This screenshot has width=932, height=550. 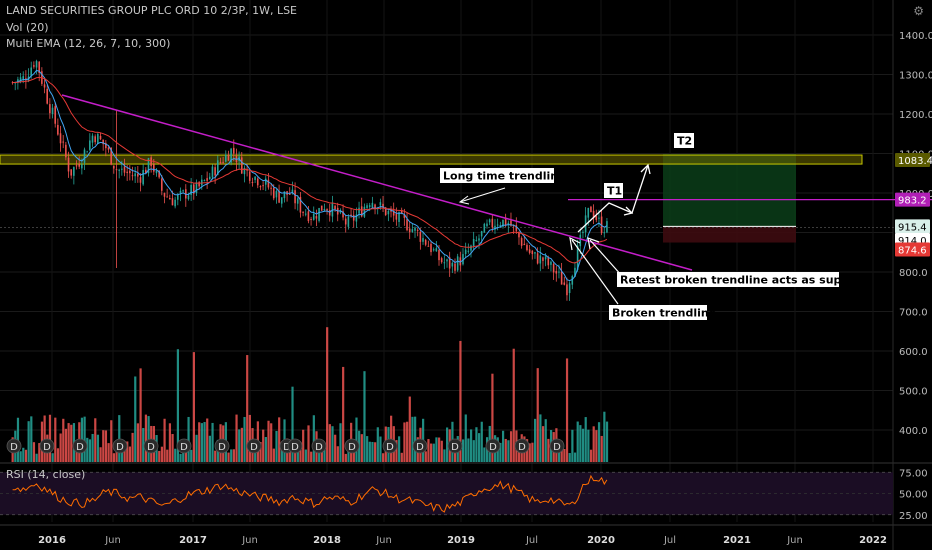 I want to click on rsi-legend: RSI (14, close), so click(x=46, y=474).